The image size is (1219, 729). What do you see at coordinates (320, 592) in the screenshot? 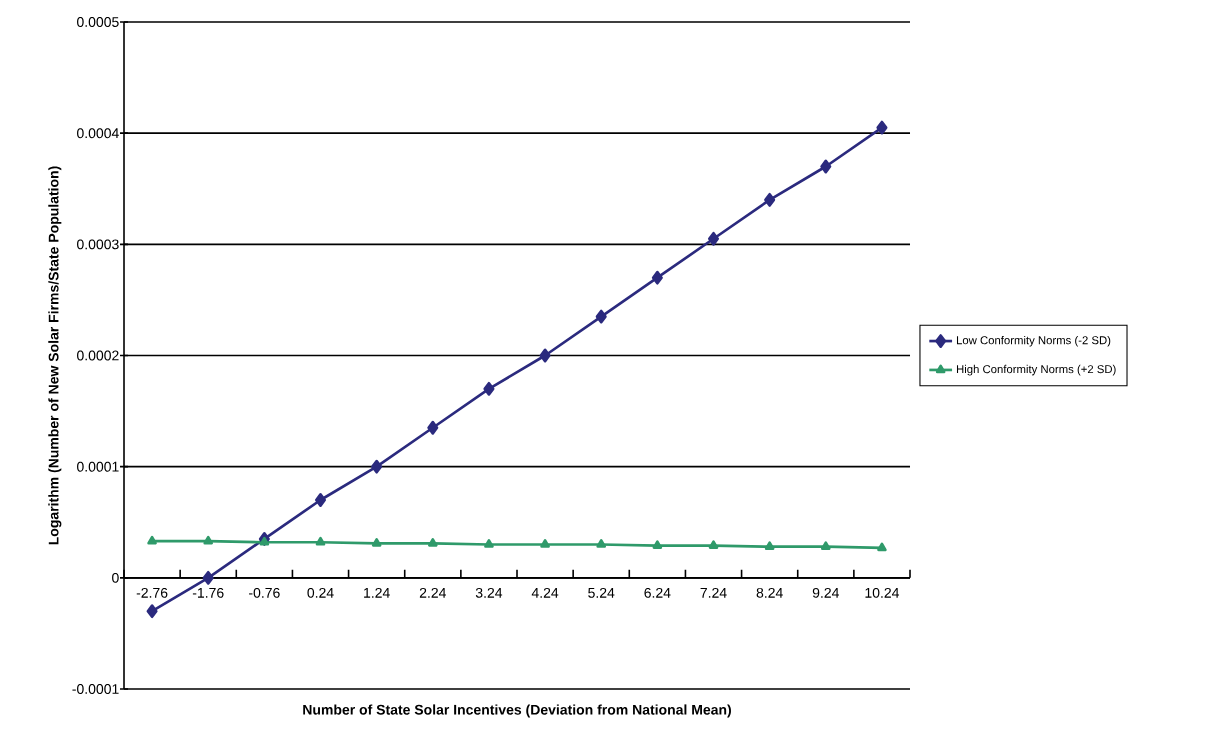
I see `x-tick-label: 0.24` at bounding box center [320, 592].